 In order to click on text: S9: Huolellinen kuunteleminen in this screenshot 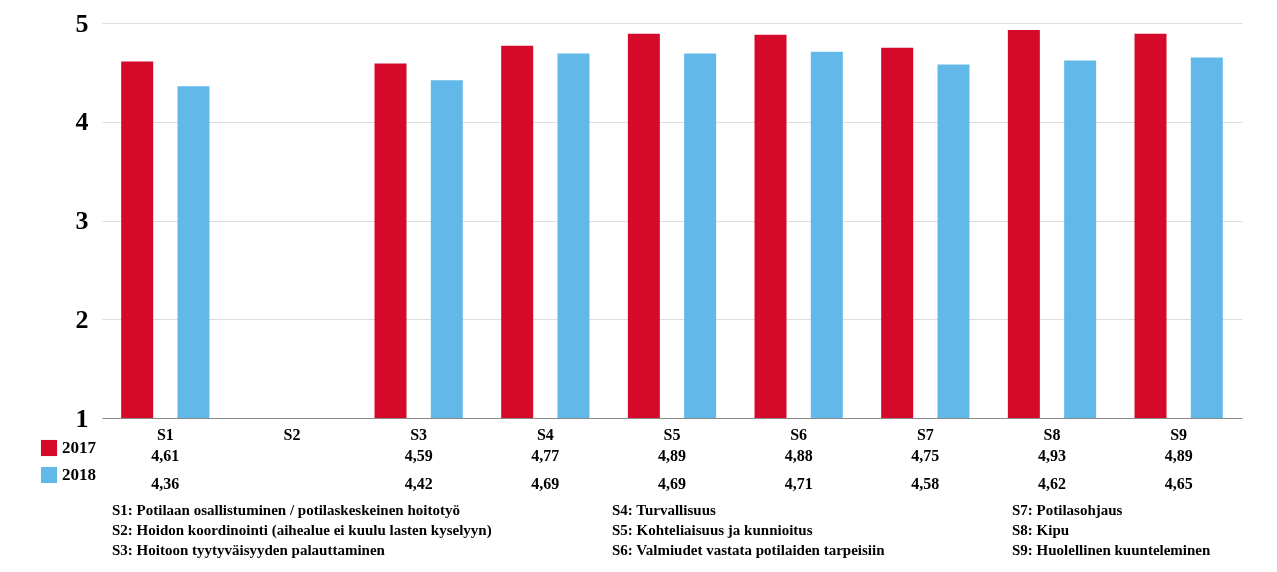, I will do `click(1112, 551)`.